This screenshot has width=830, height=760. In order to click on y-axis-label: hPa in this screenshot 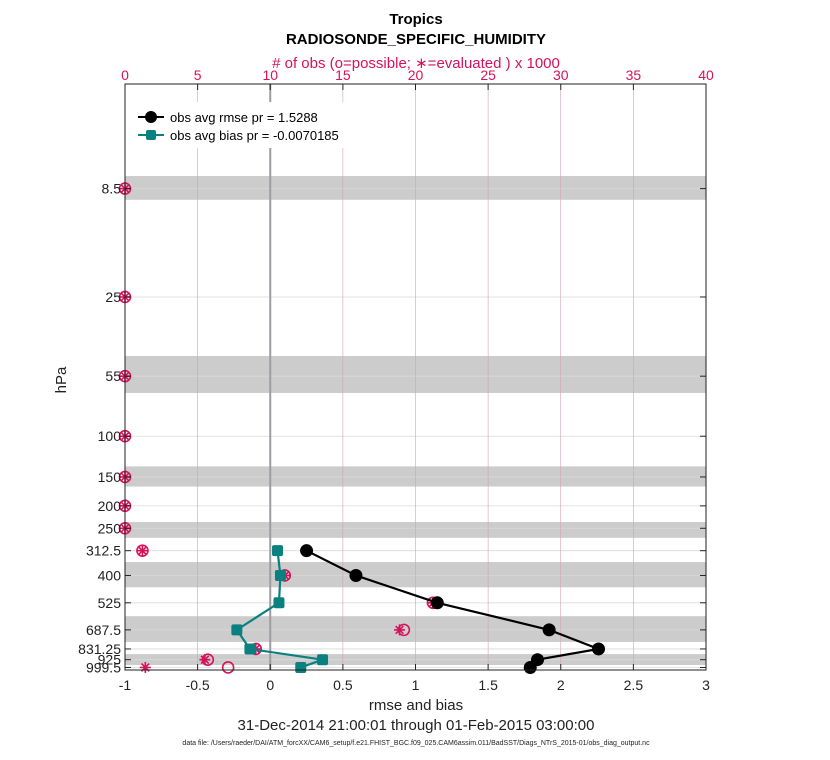, I will do `click(61, 379)`.